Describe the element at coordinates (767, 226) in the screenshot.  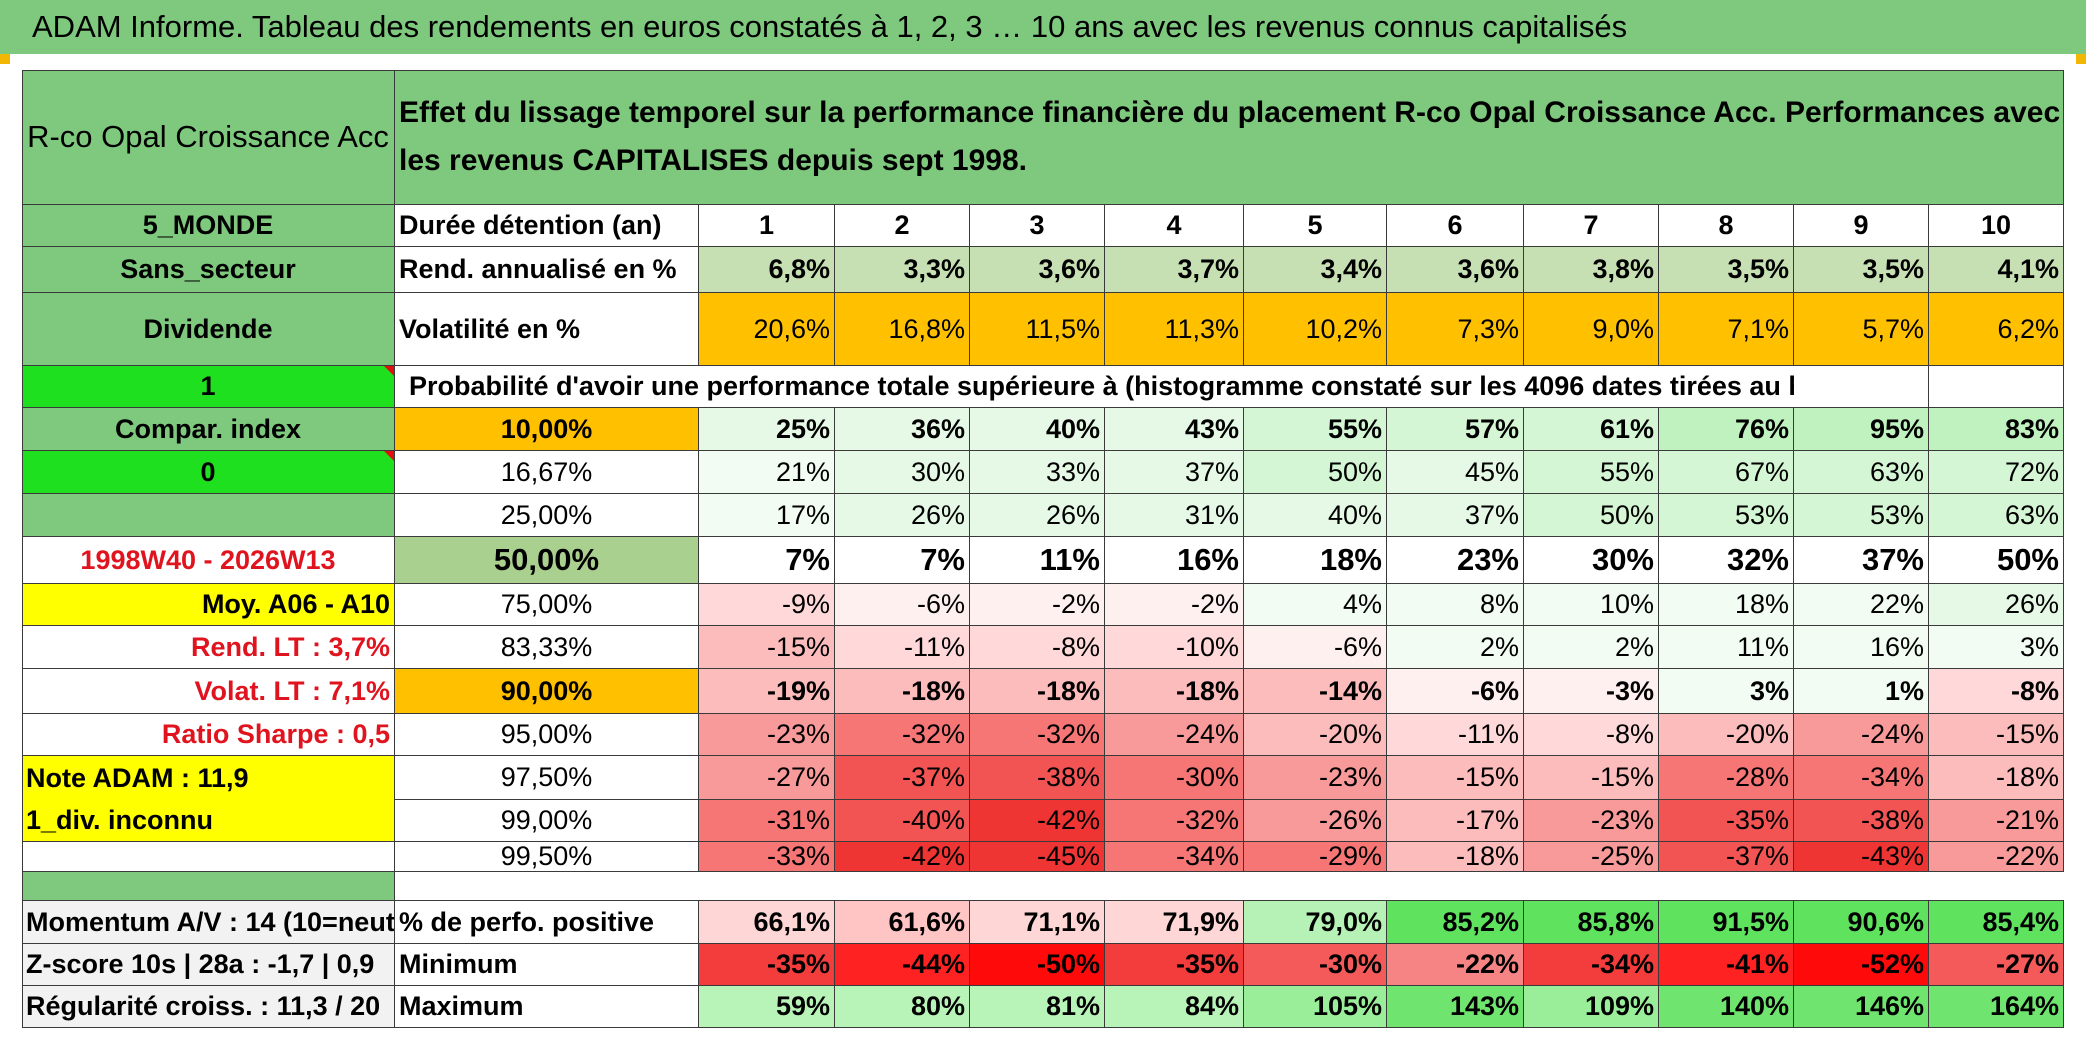
I see `year-header: 1` at that location.